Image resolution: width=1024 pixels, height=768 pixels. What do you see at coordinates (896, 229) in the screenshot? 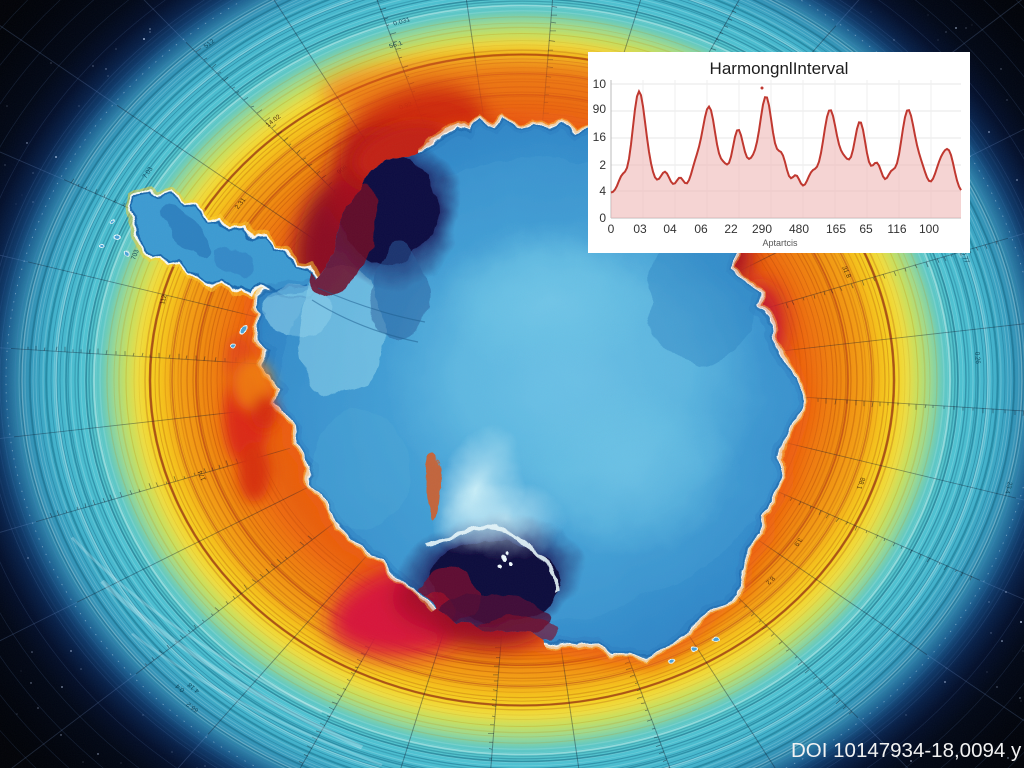
I see `svg-text: 116` at bounding box center [896, 229].